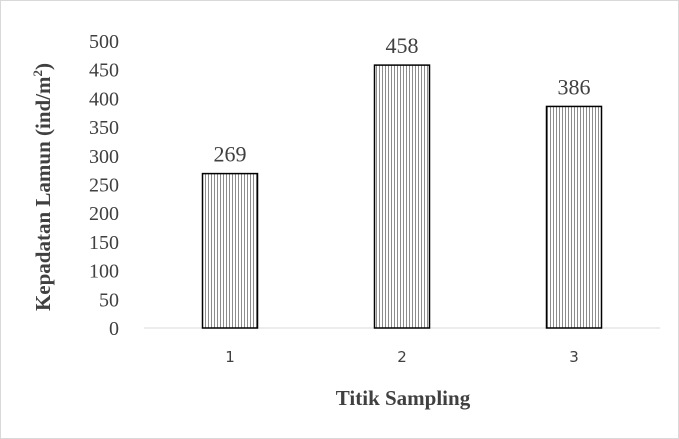 The image size is (679, 439). Describe the element at coordinates (104, 42) in the screenshot. I see `y-tick-label: 500` at that location.